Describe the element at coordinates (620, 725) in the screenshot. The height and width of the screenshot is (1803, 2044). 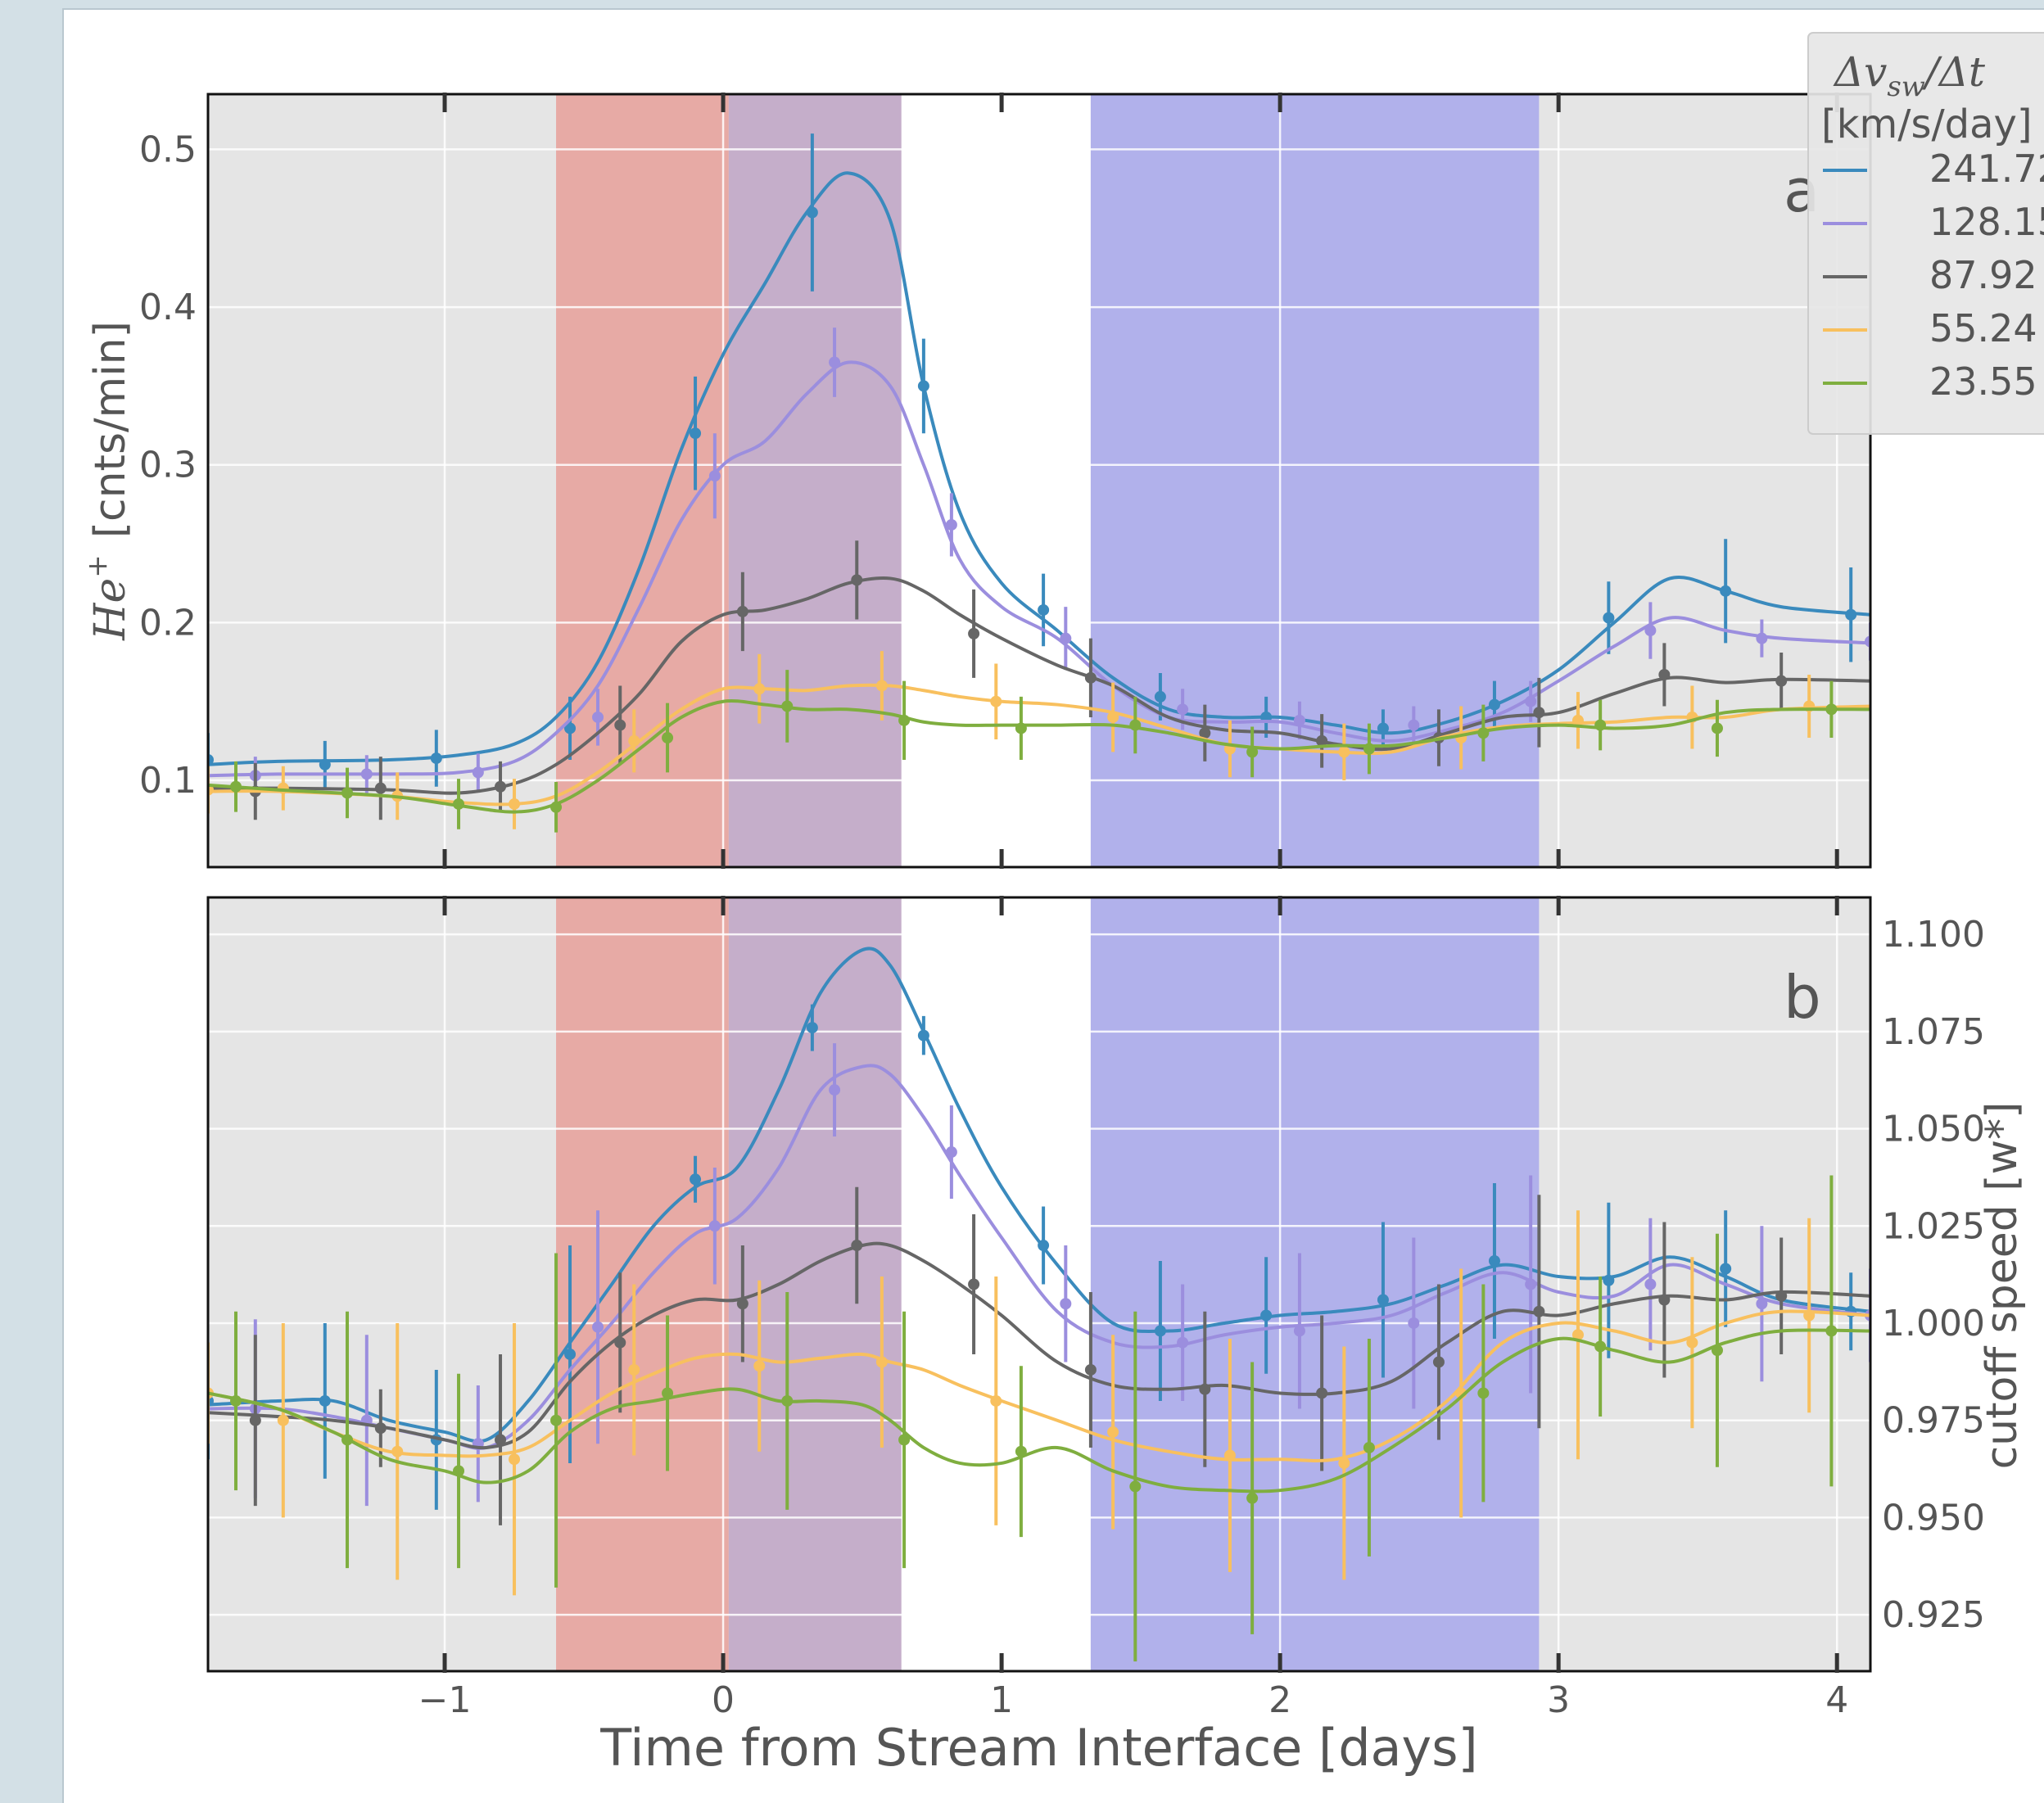
I see `data-point-87.92-a-3` at that location.